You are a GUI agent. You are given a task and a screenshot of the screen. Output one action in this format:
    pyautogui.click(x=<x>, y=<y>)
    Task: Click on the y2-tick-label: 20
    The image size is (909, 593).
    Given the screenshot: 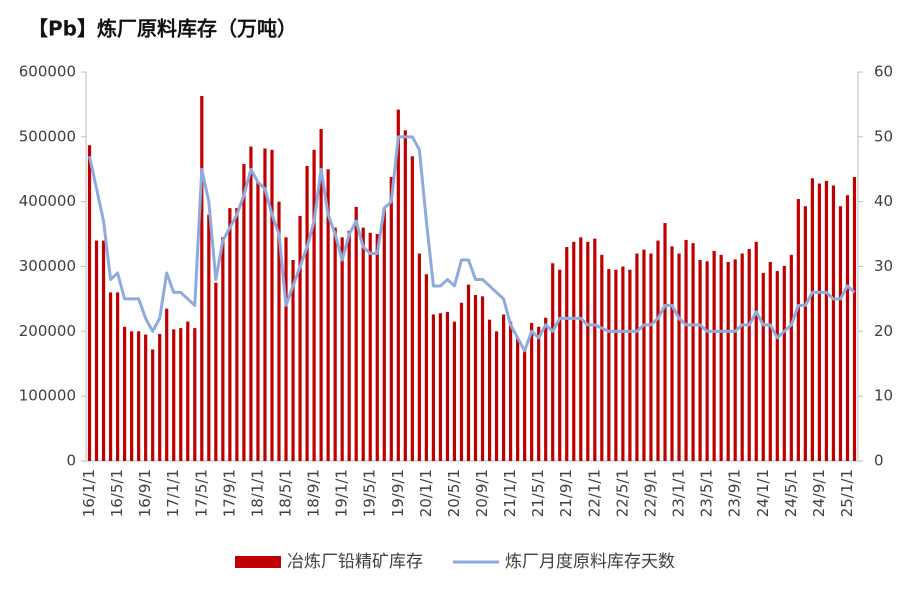 What is the action you would take?
    pyautogui.click(x=883, y=331)
    